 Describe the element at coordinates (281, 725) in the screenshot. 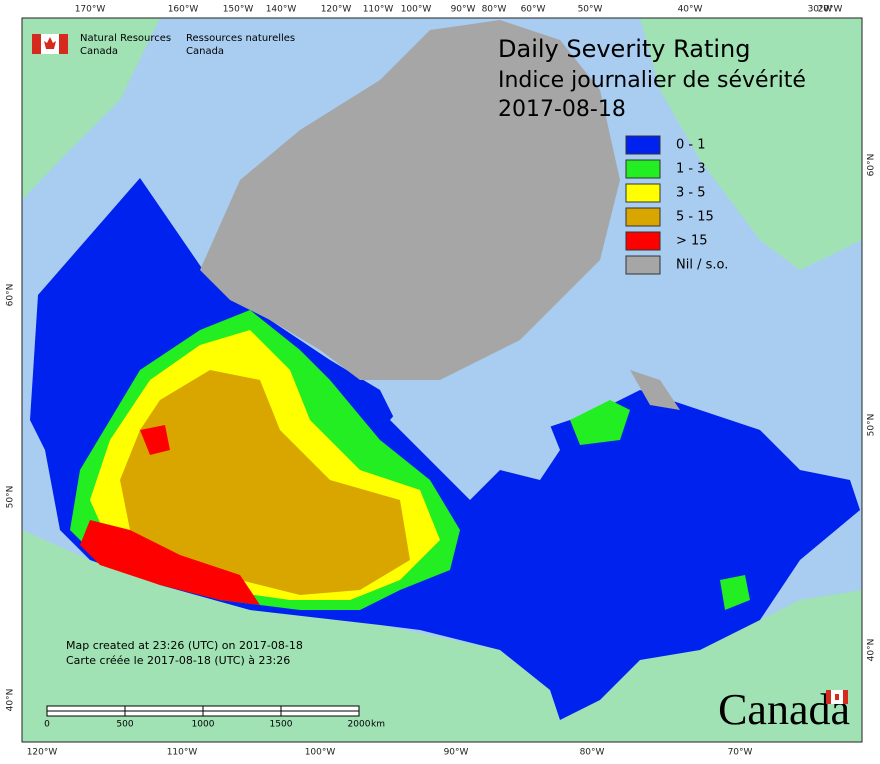

I see `scale-label: 1500` at that location.